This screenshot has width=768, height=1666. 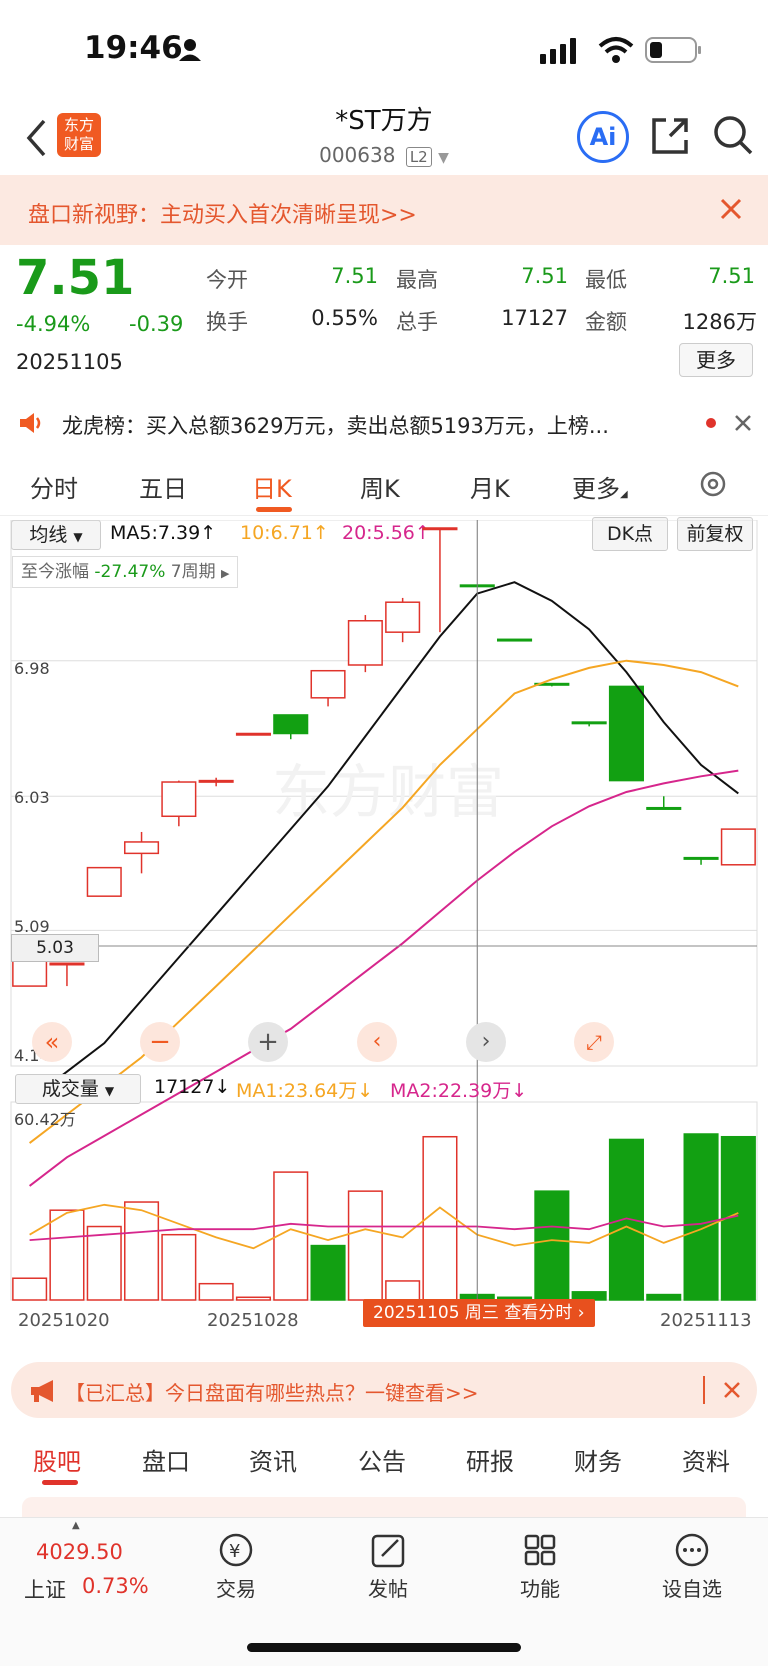 I want to click on scroll-left-icon: ‹, so click(x=377, y=1042).